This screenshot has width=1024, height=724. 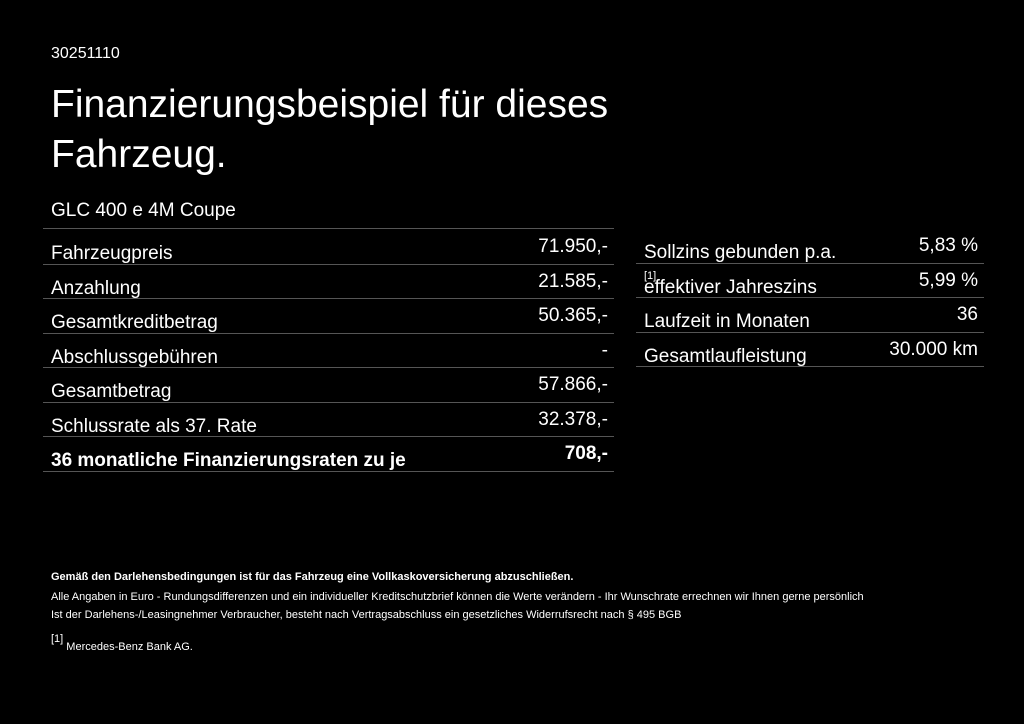 What do you see at coordinates (328, 247) in the screenshot?
I see `table-row: Fahrzeugpreis 71.950,-` at bounding box center [328, 247].